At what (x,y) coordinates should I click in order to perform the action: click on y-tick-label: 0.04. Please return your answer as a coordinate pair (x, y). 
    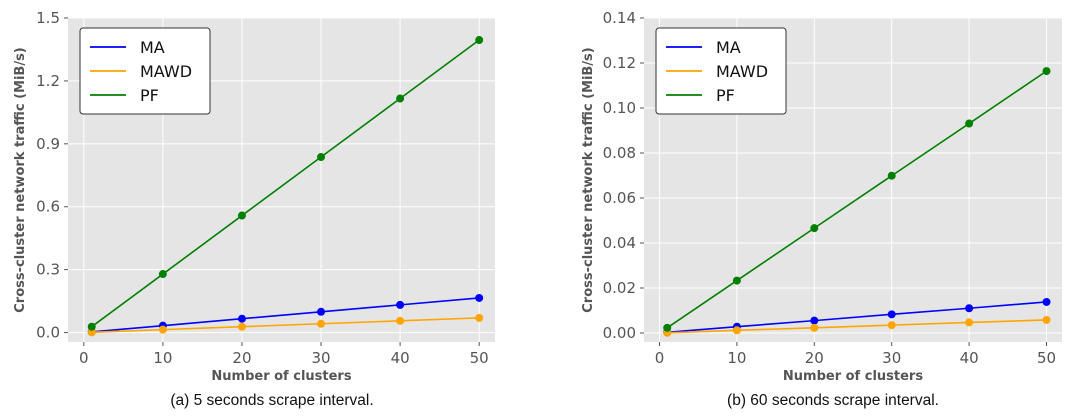
    Looking at the image, I should click on (619, 243).